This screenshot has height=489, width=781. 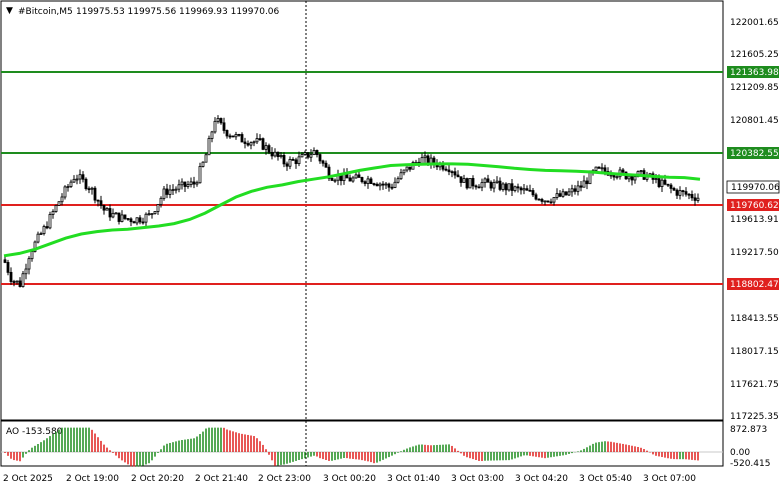 What do you see at coordinates (754, 253) in the screenshot?
I see `price-tick: 119217.50` at bounding box center [754, 253].